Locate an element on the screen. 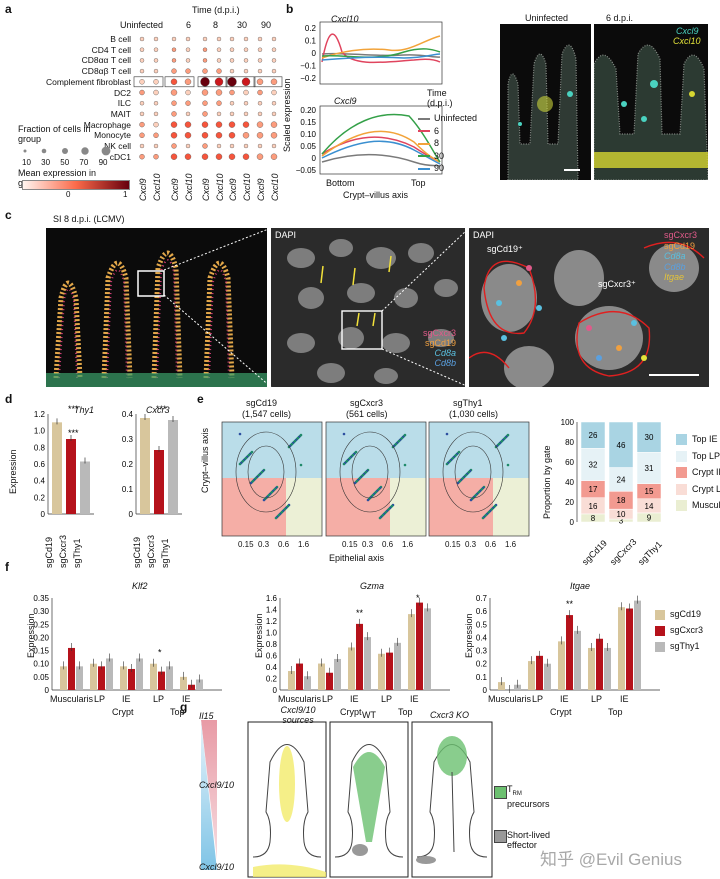  e-xtick: 1.6 is located at coordinates (408, 544).